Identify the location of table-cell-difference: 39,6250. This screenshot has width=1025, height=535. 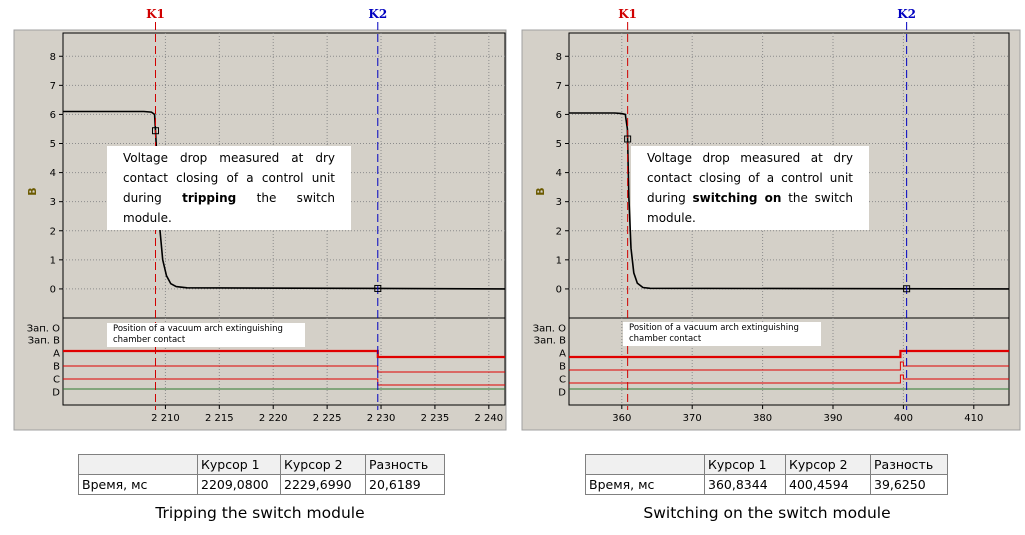
(909, 484).